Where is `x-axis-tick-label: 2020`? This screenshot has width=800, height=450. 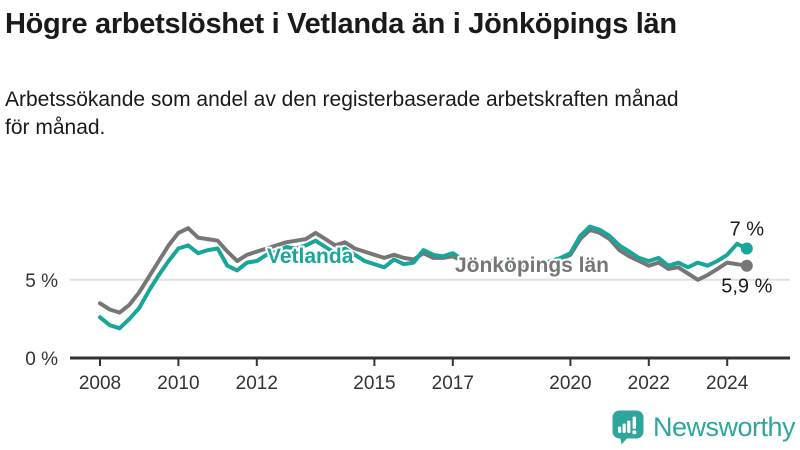 x-axis-tick-label: 2020 is located at coordinates (570, 383).